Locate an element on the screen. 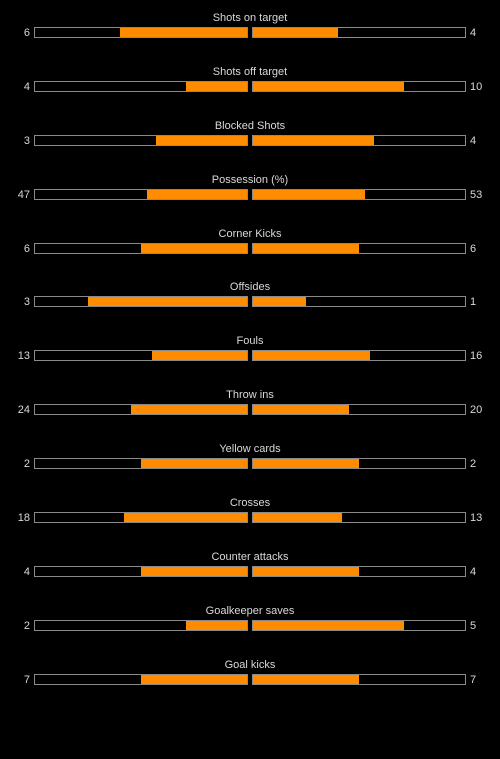  away-value: 7 is located at coordinates (473, 679).